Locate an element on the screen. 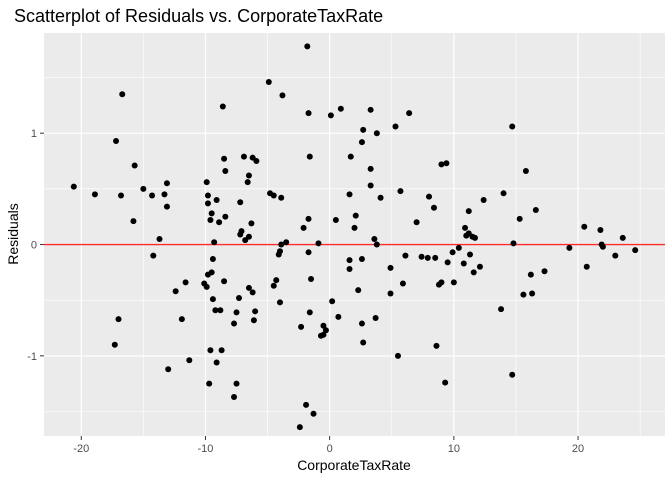 This screenshot has height=480, width=672. y-tick-label: 1 is located at coordinates (34, 134).